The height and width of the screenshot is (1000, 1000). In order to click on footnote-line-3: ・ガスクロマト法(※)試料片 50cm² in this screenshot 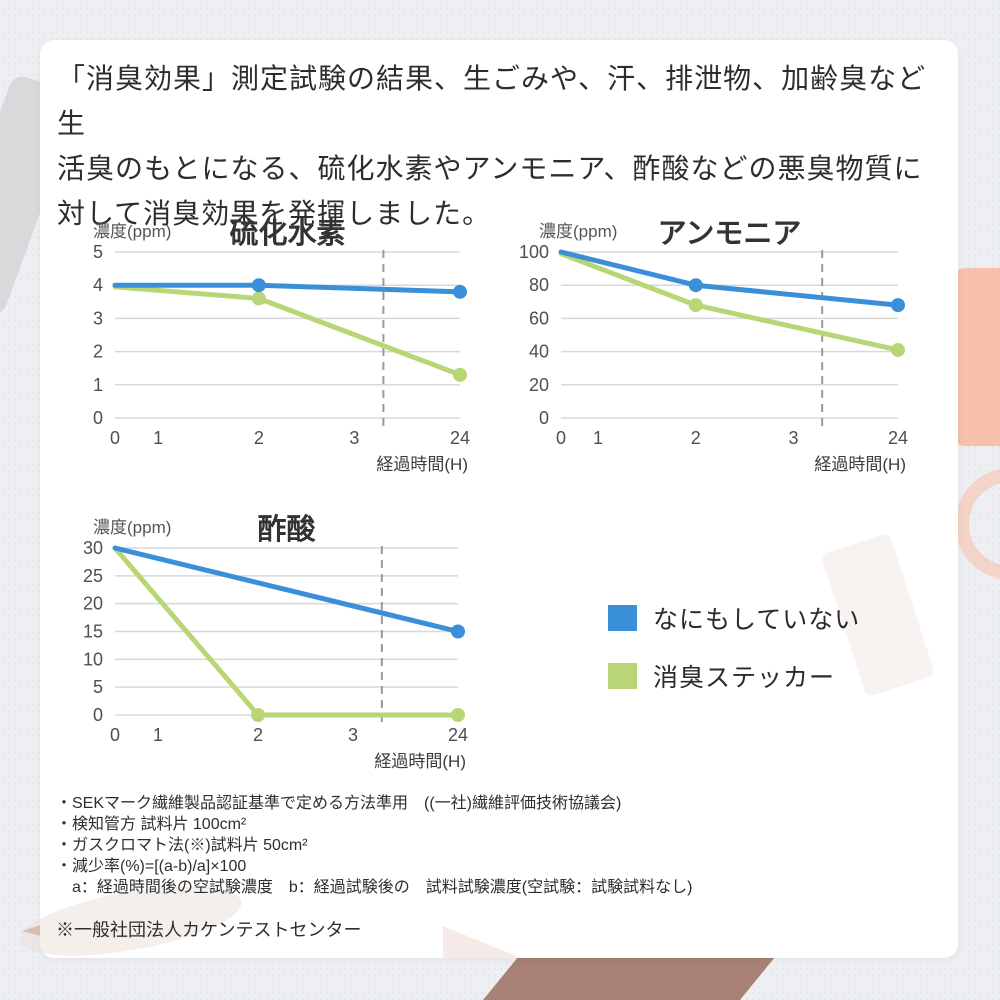, I will do `click(182, 845)`.